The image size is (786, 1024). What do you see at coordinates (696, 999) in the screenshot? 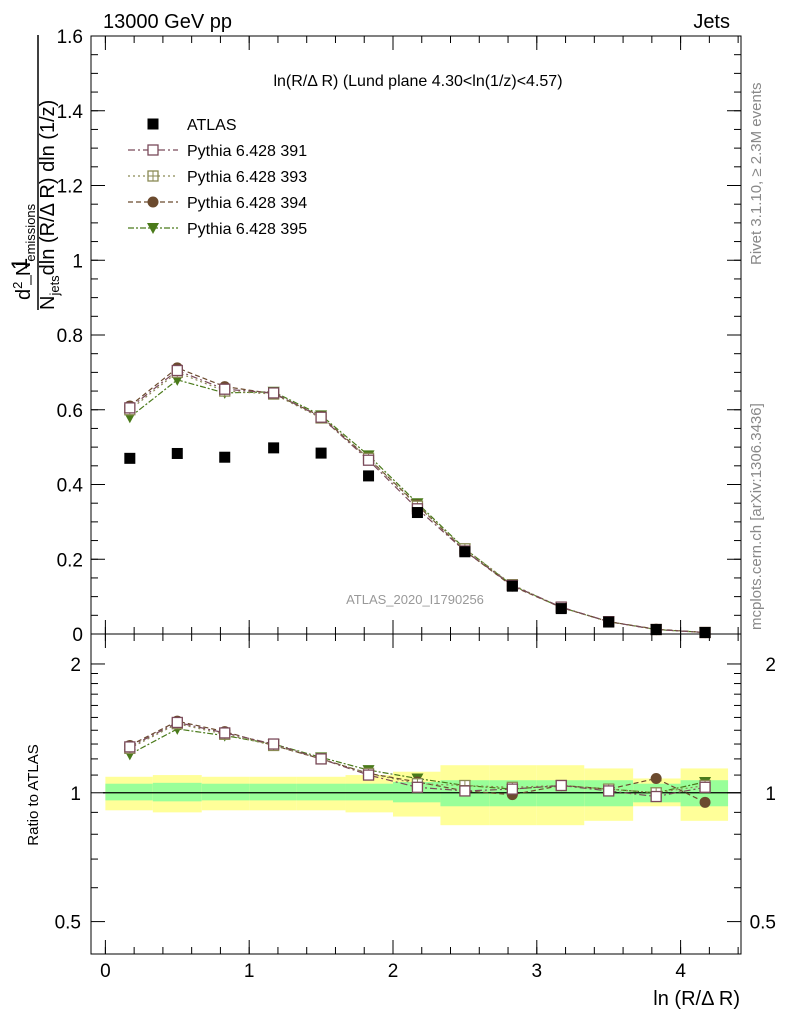
I see `x-axis-label: ln (R/Δ R)` at bounding box center [696, 999].